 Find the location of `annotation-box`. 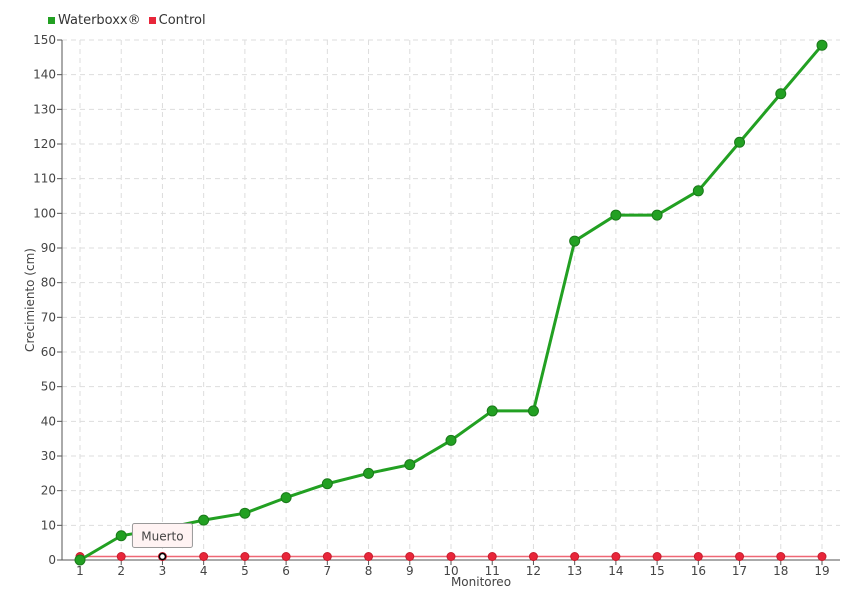

annotation-box is located at coordinates (162, 536).